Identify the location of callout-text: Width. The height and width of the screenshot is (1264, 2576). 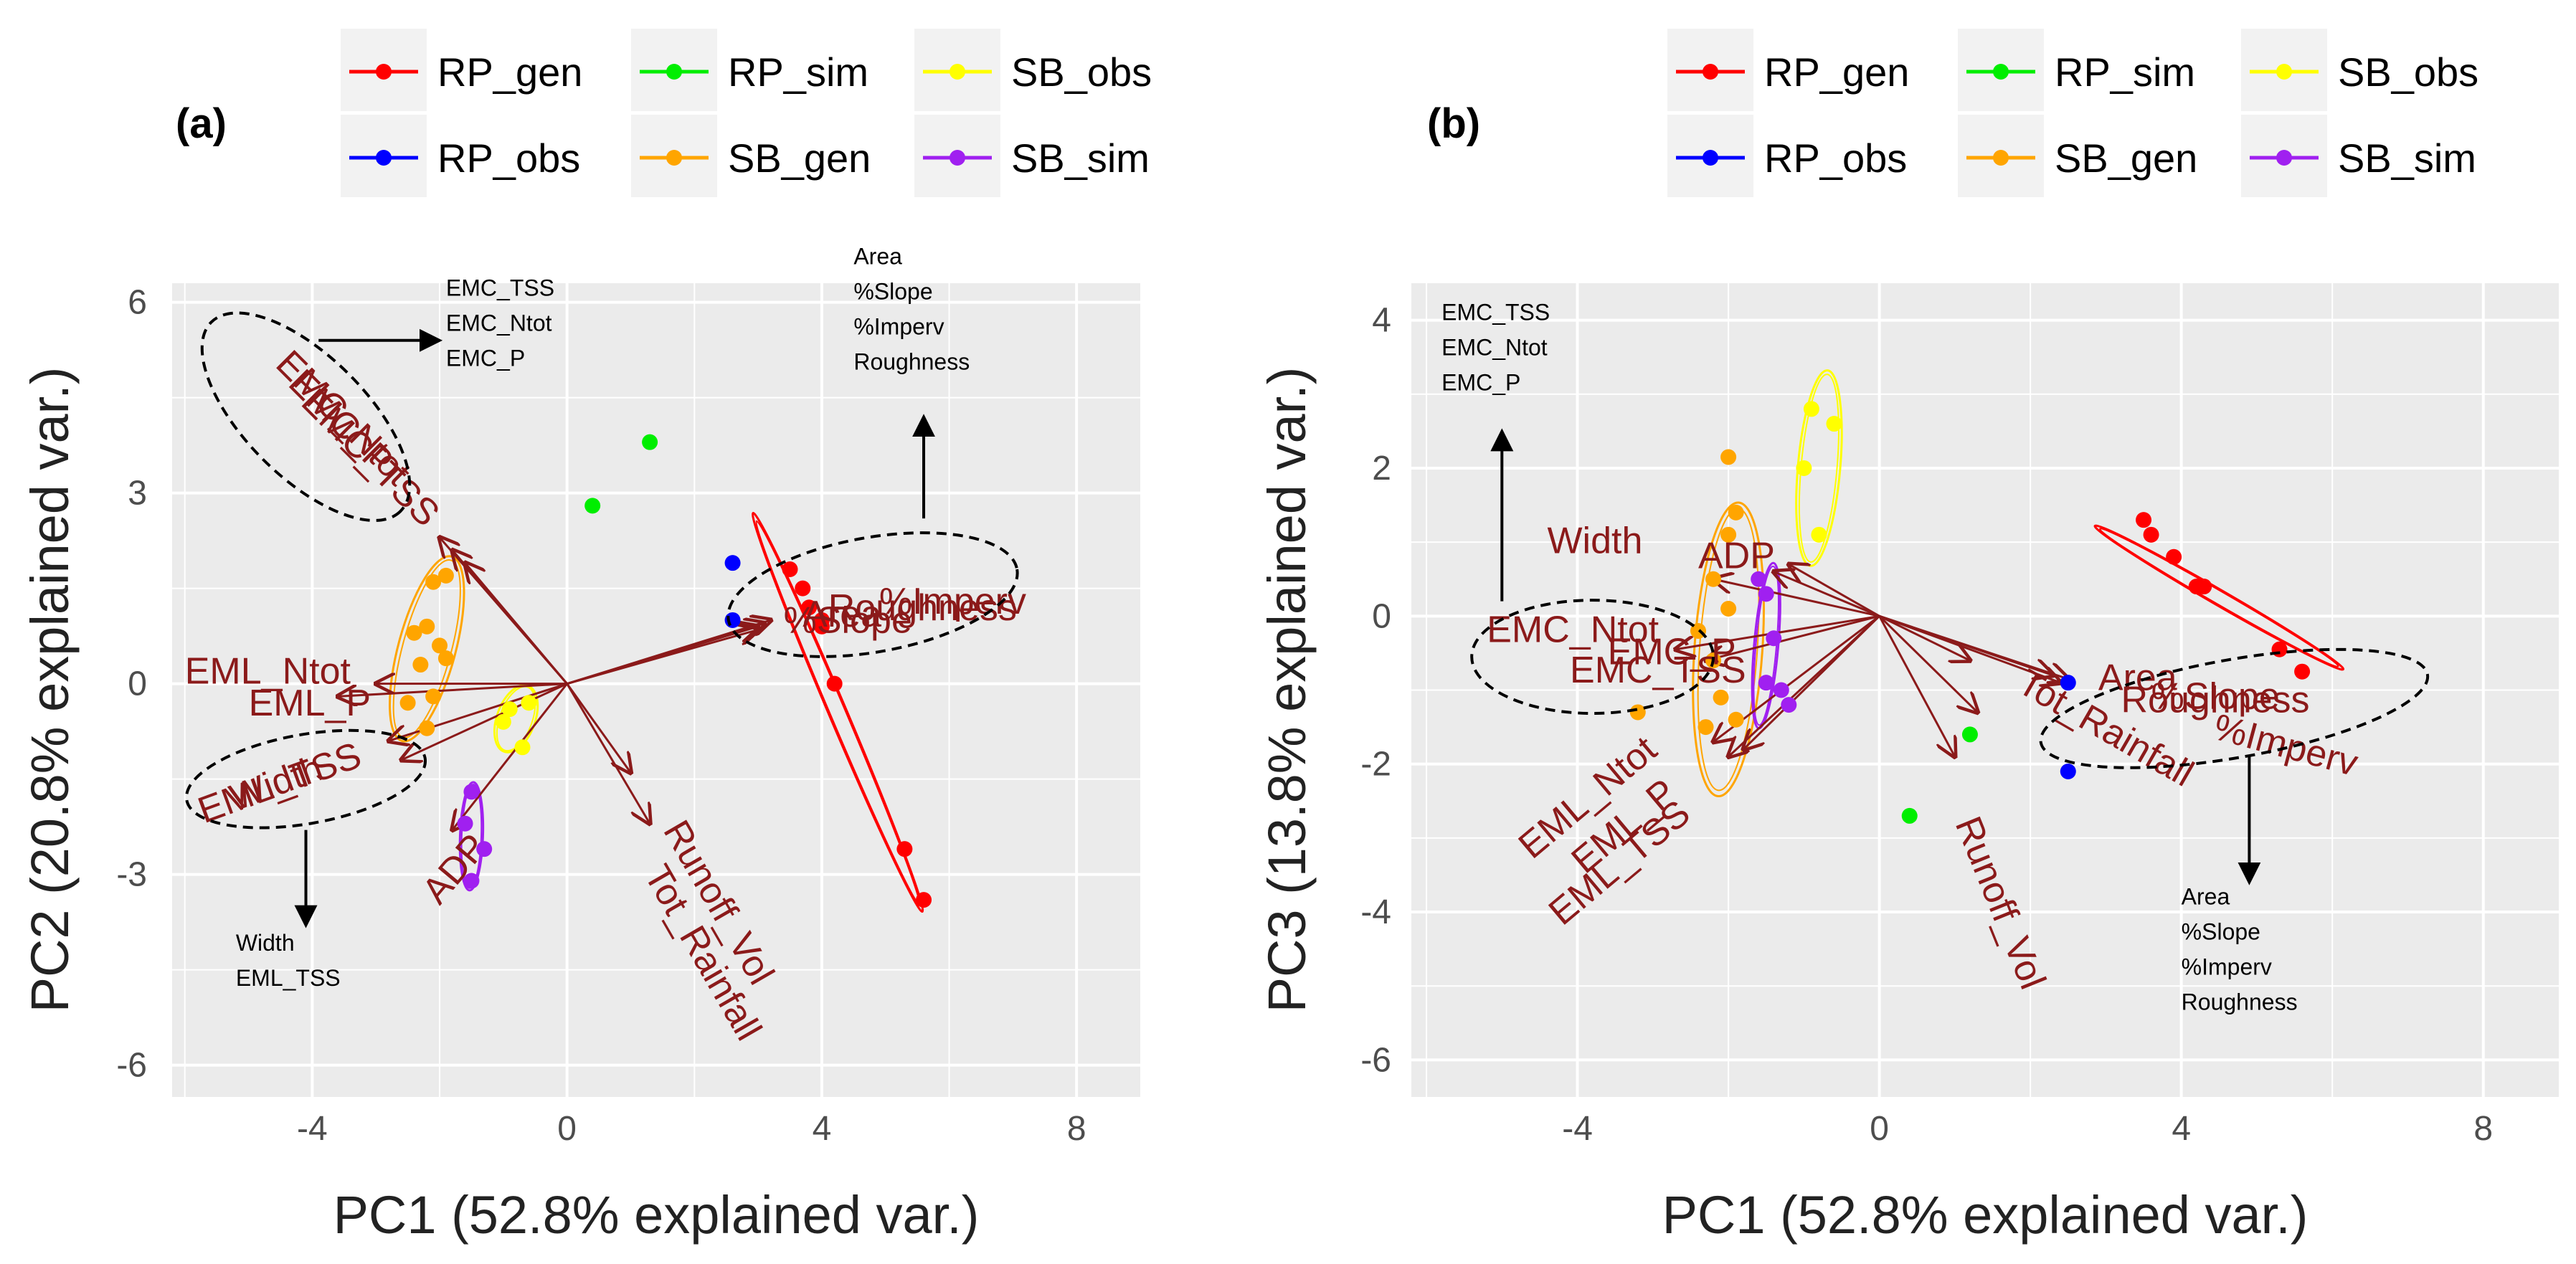
(265, 943).